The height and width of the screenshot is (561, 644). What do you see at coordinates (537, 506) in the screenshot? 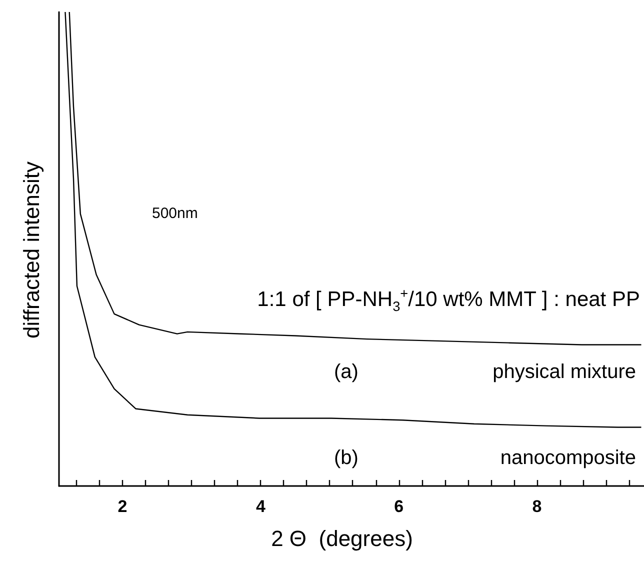
I see `x-tick-label: 8` at bounding box center [537, 506].